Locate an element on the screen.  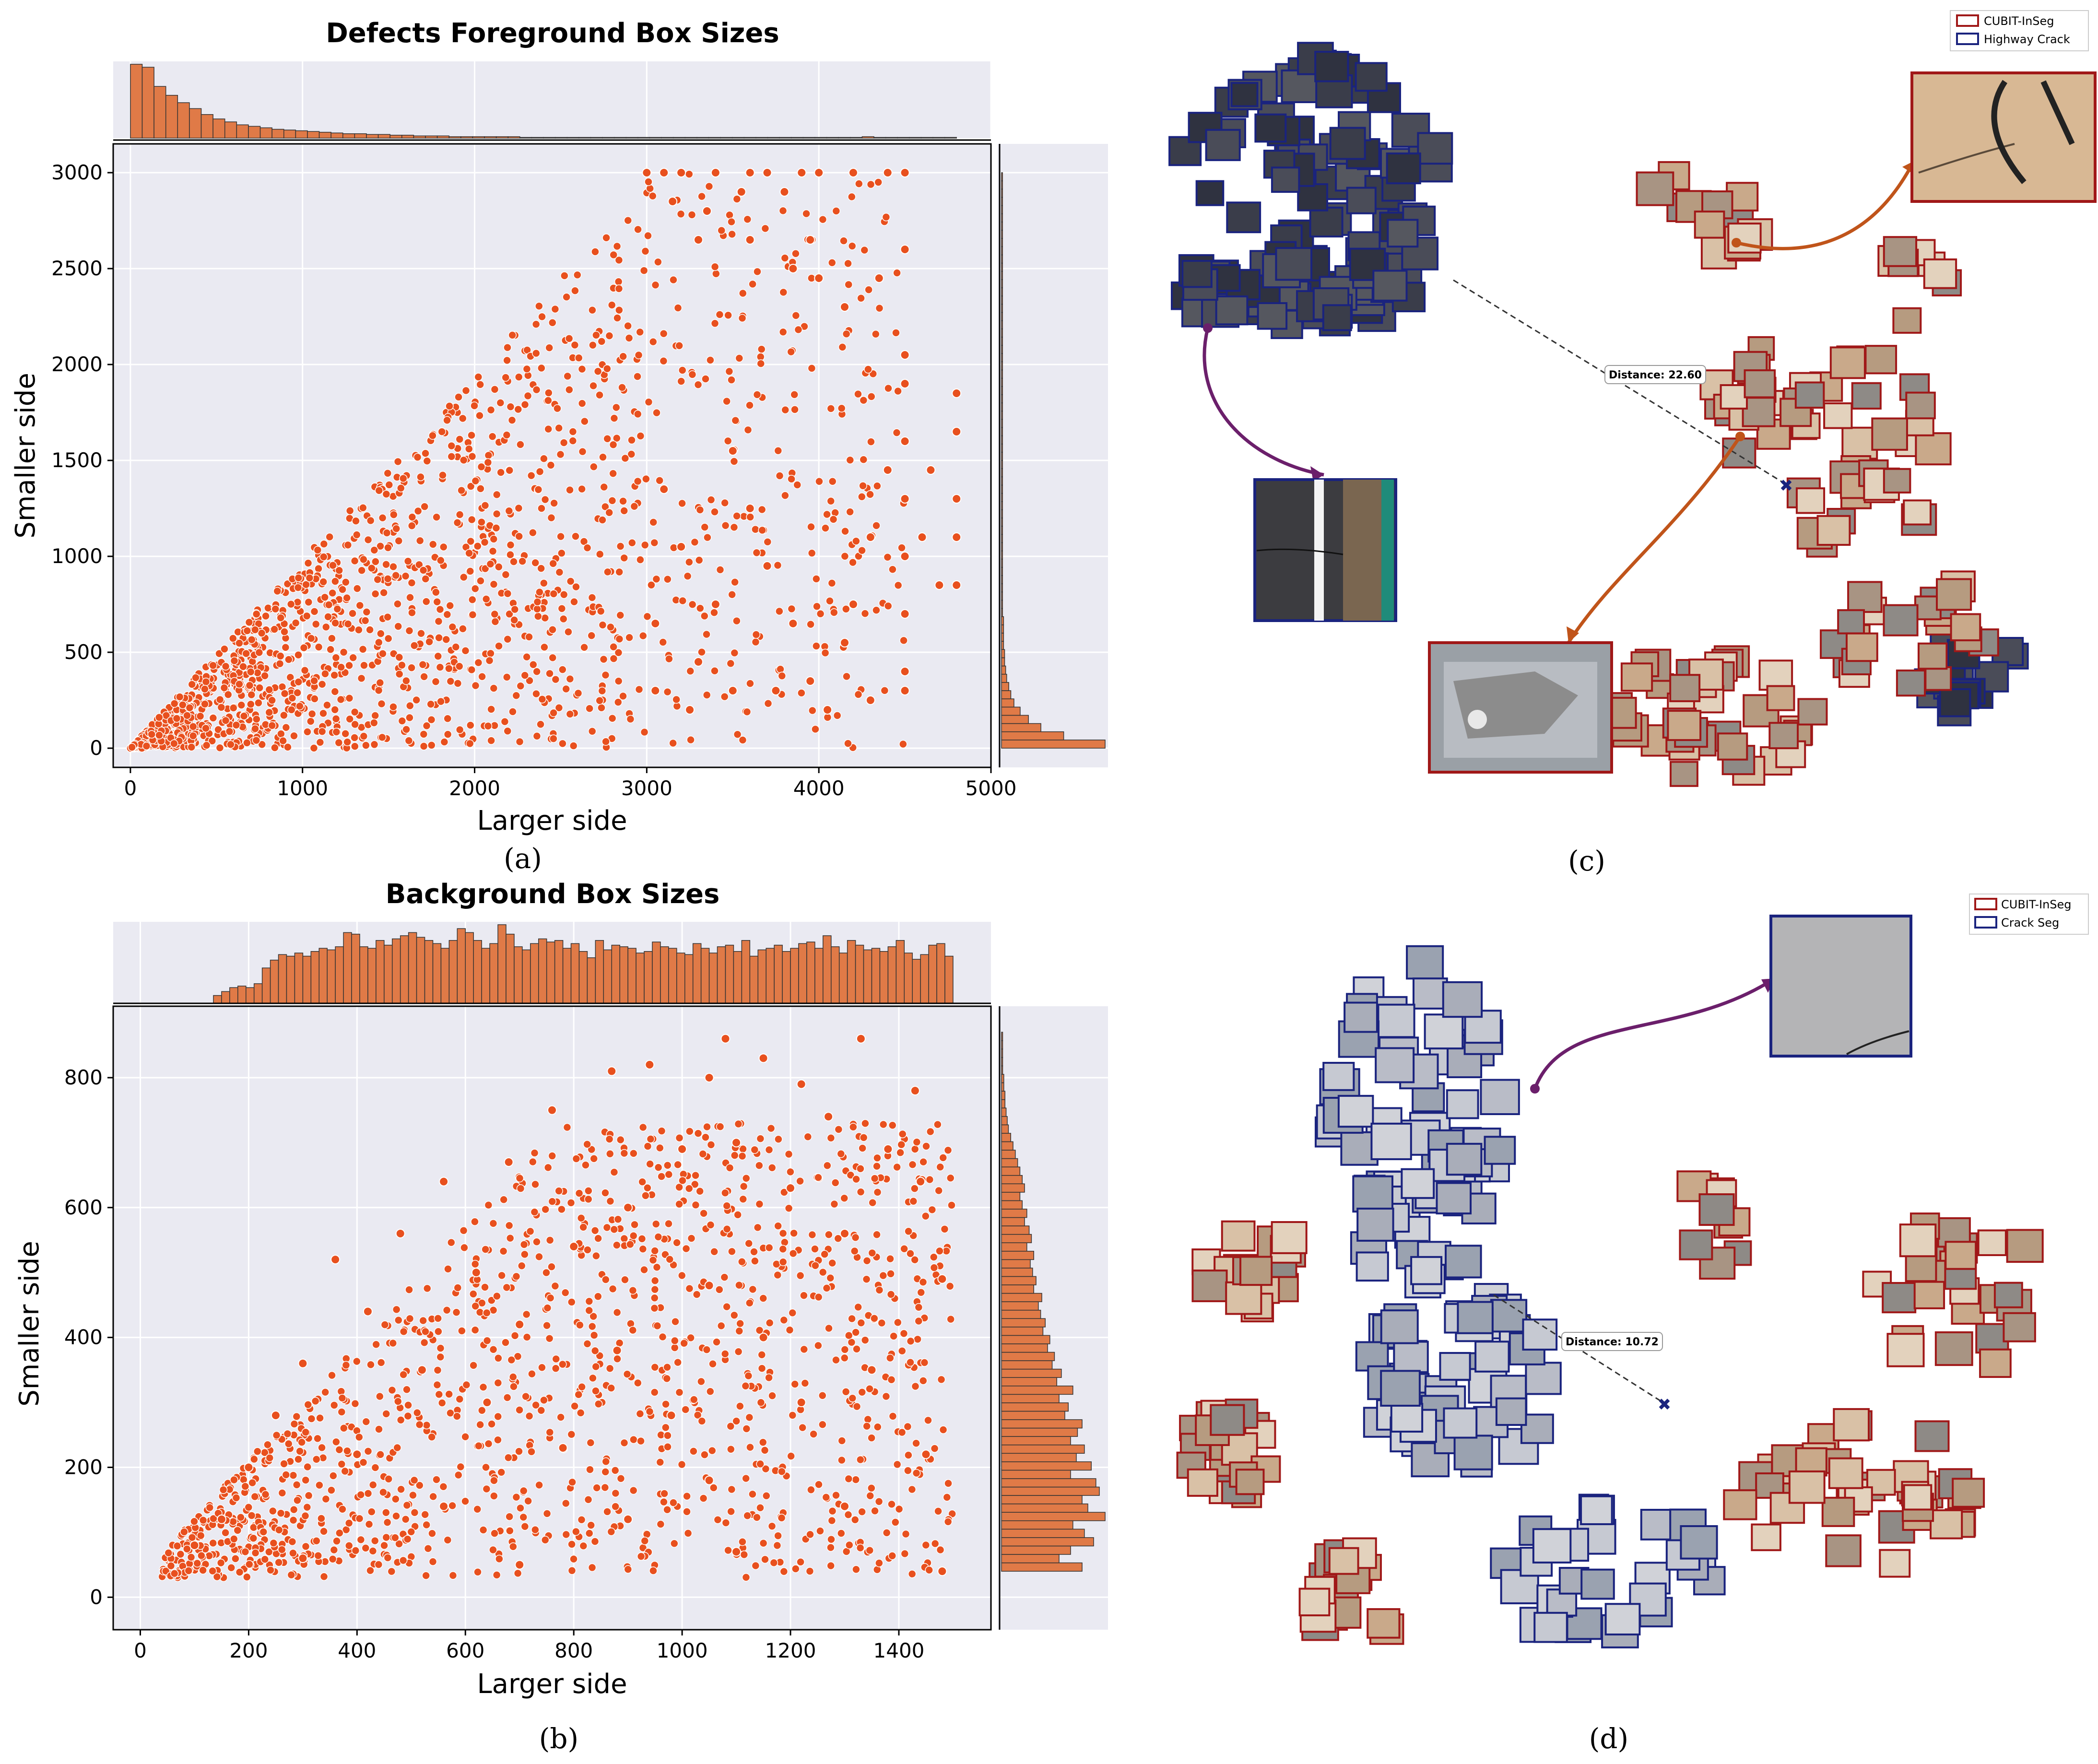
panel-d-caption: (d) is located at coordinates (1608, 1739).